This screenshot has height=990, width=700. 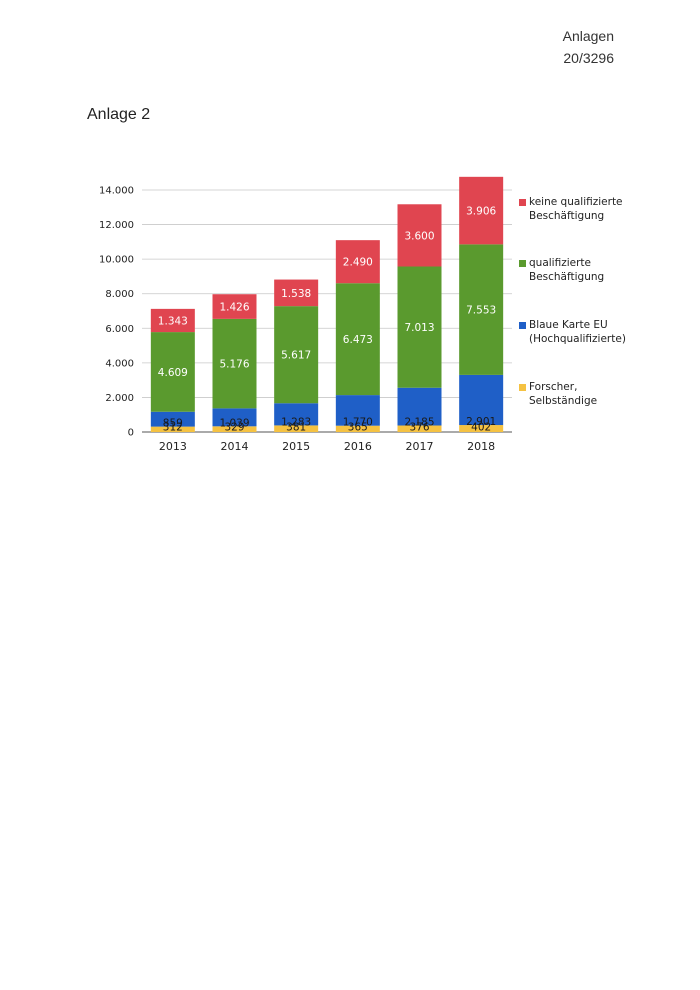 I want to click on value-label-qualifiziert-2018: 7.553, so click(x=481, y=311).